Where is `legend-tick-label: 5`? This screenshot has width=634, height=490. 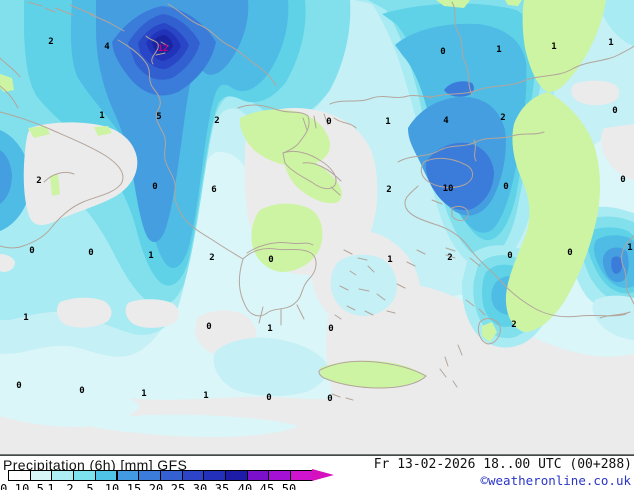
legend-tick-label: 5 is located at coordinates (90, 486).